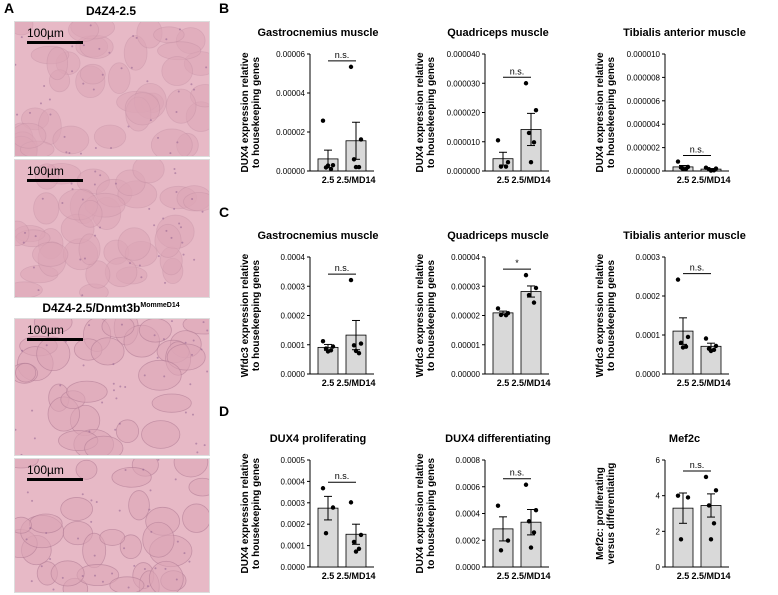 This screenshot has height=595, width=778. Describe the element at coordinates (644, 77) in the screenshot. I see `y-tick-label: 0.000008` at that location.